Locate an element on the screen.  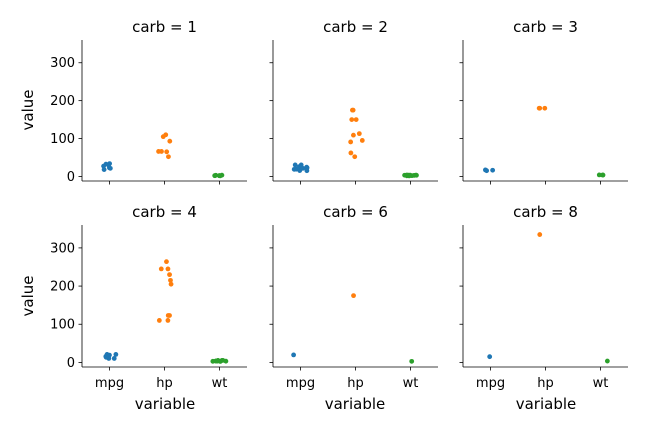
y-axis-label-row-1: value is located at coordinates (28, 110).